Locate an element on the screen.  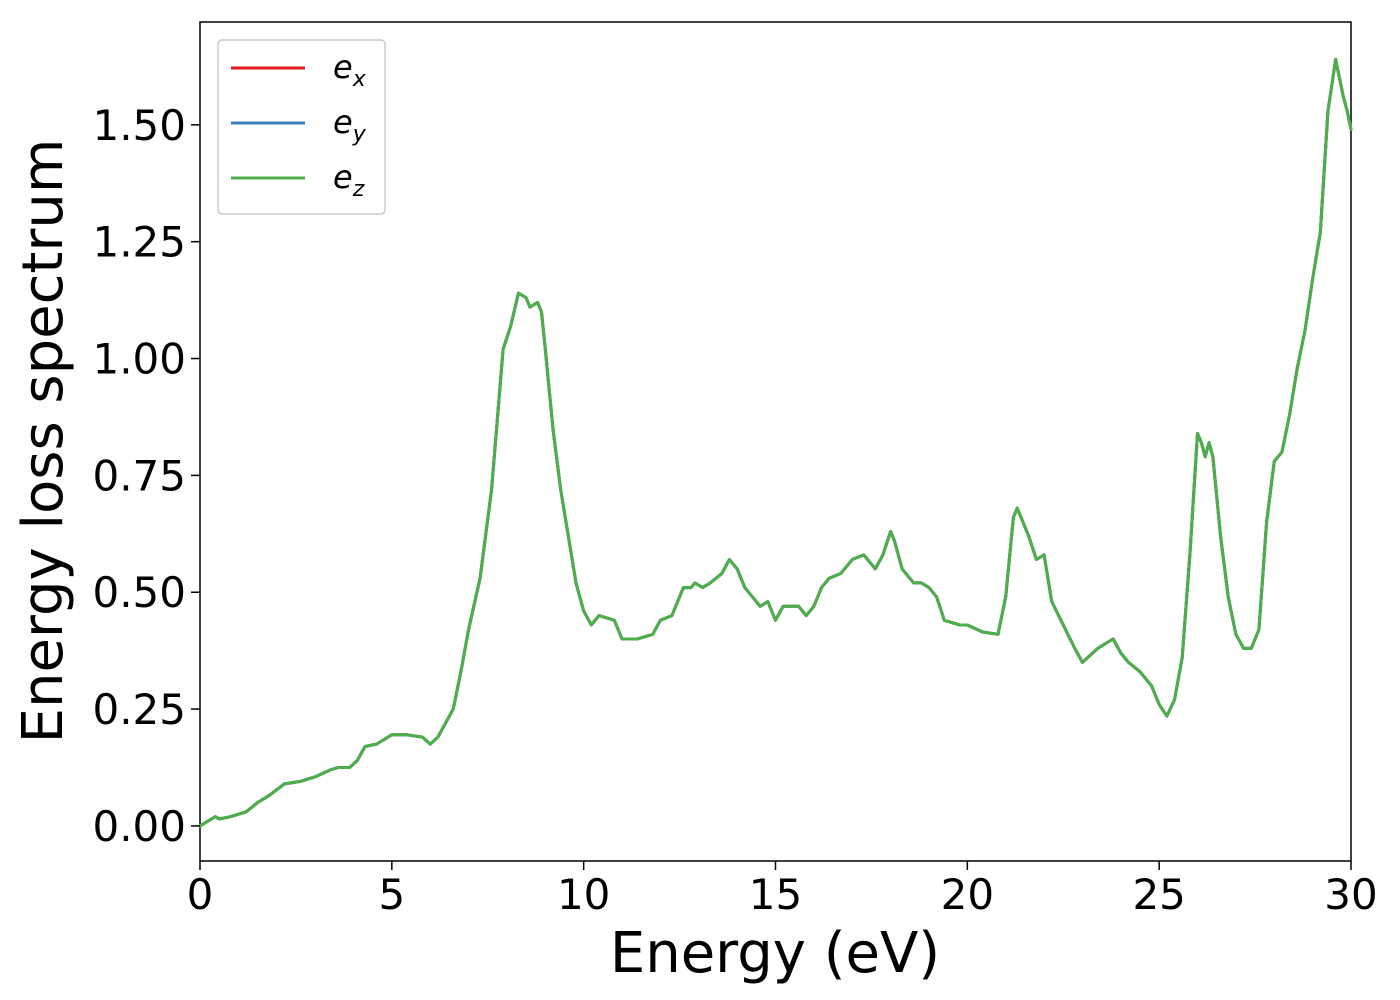
legend-label: ez is located at coordinates (349, 180).